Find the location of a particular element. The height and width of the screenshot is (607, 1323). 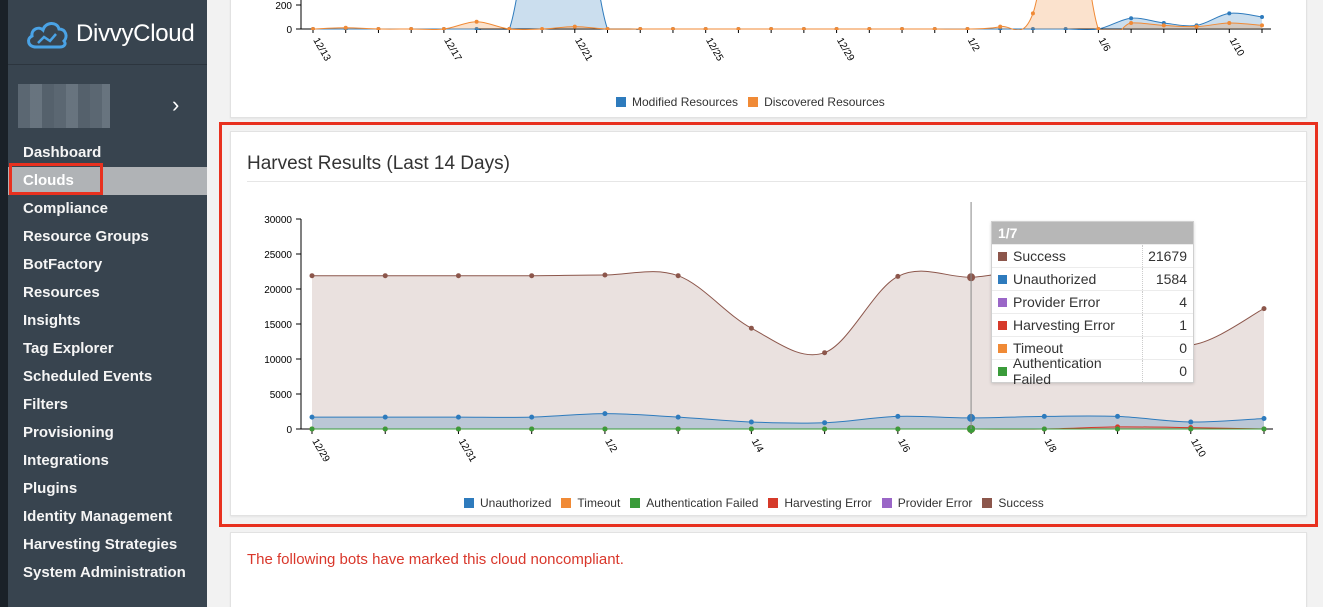

tooltip-series-name: Provider Error is located at coordinates (1067, 302).